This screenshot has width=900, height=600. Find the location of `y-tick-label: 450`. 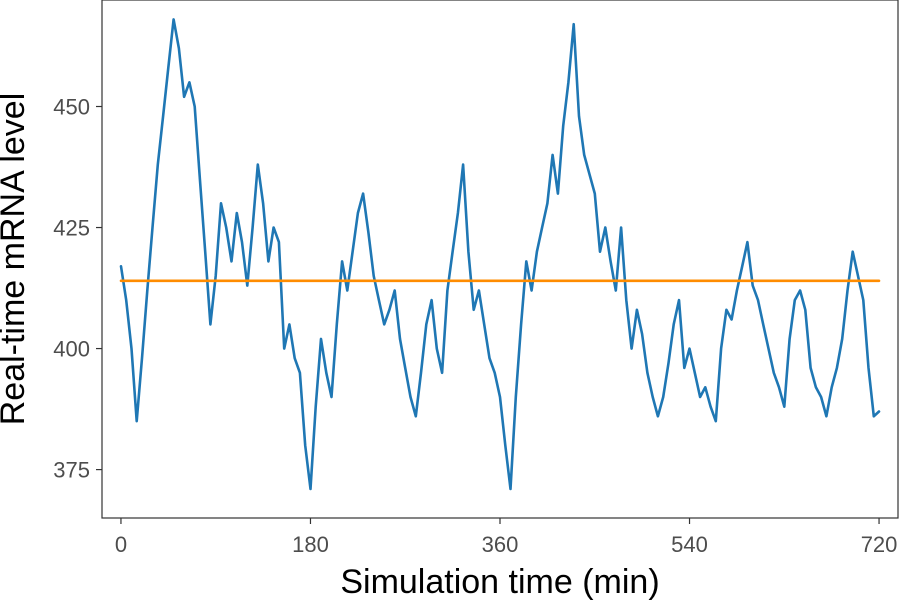

y-tick-label: 450 is located at coordinates (71, 107).